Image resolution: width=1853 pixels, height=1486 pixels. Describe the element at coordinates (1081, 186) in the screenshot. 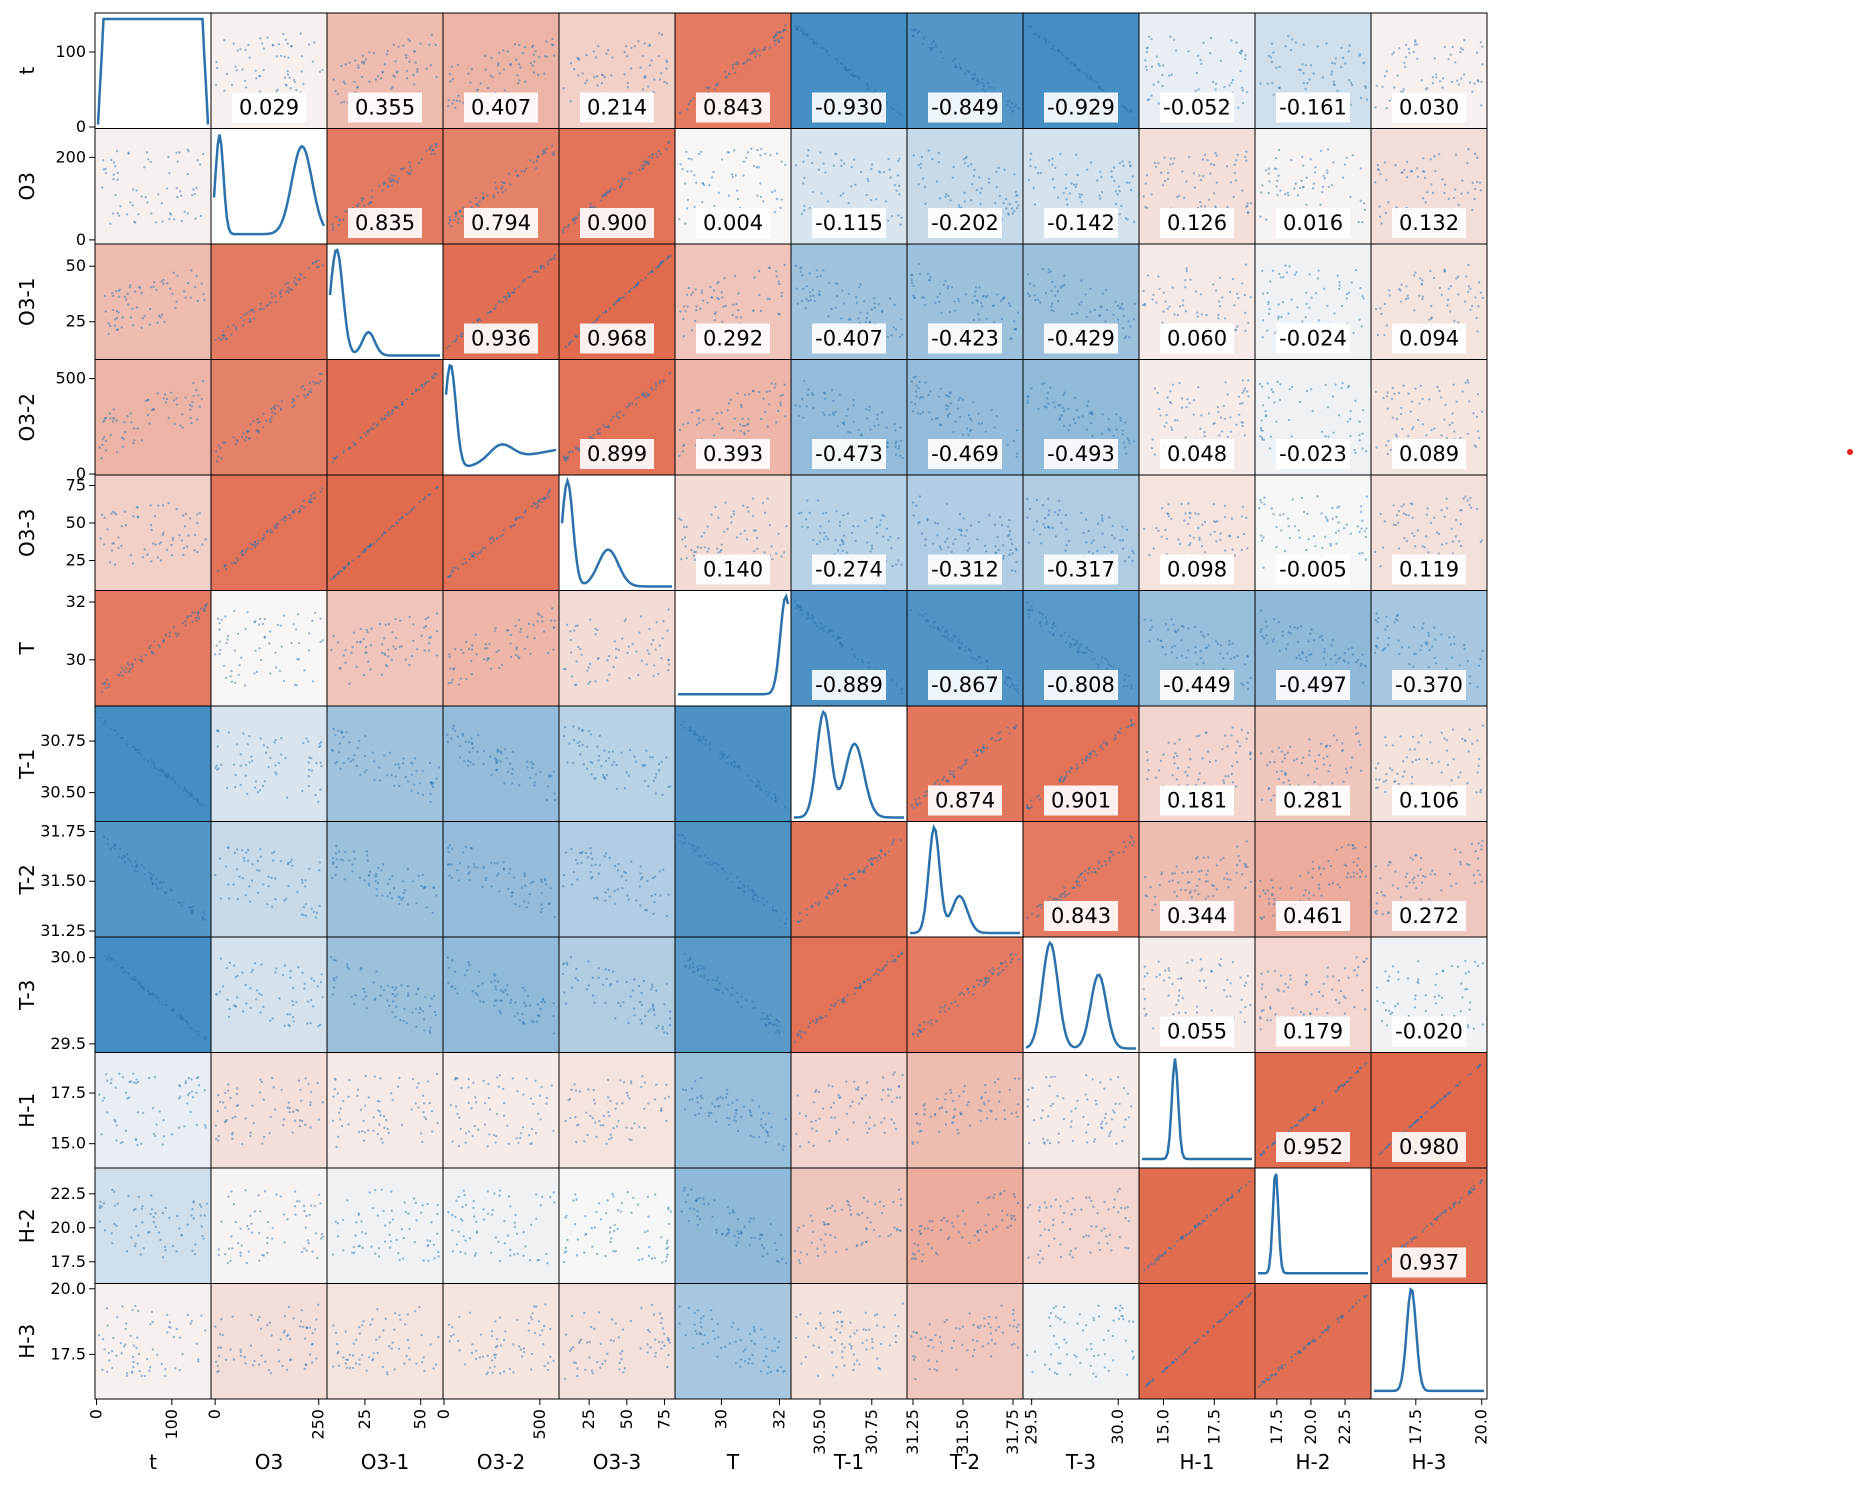

I see `cell-O3-T-3: -0.142` at that location.